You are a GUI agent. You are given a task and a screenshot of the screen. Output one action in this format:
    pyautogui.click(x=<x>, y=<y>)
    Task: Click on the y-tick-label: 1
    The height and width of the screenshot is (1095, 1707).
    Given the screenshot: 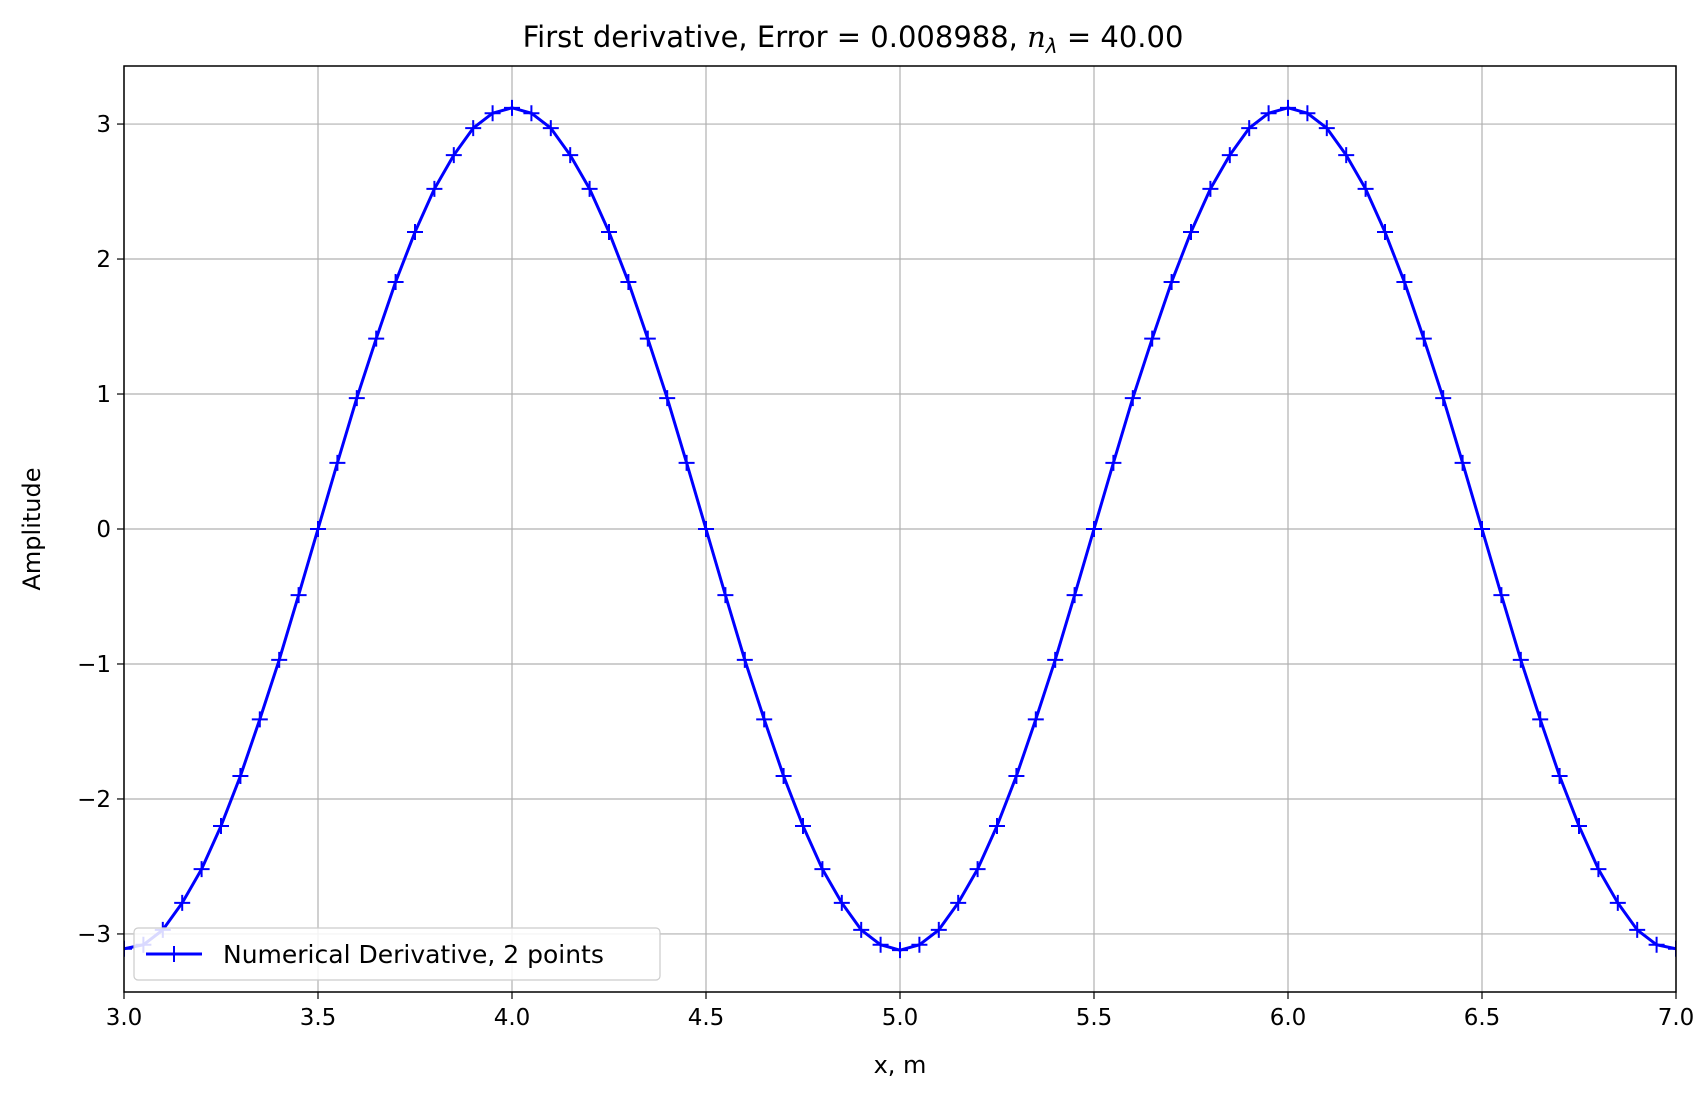 What is the action you would take?
    pyautogui.click(x=103, y=395)
    